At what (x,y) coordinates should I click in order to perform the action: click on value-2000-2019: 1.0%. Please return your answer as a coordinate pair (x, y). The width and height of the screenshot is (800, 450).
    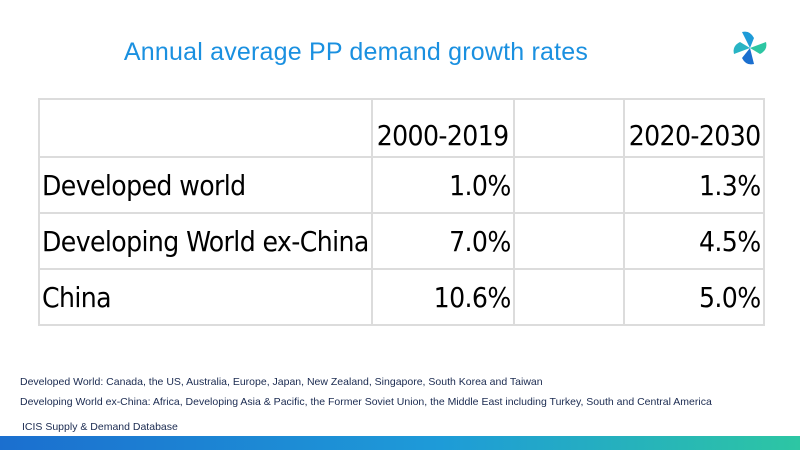
    Looking at the image, I should click on (442, 185).